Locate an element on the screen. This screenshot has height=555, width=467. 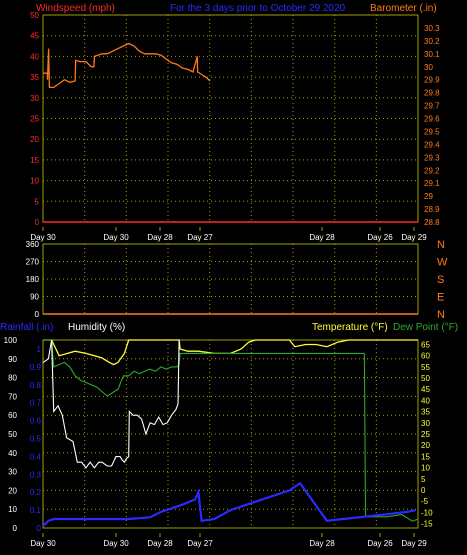
wind-y-tick-label: 25 is located at coordinates (34, 119).